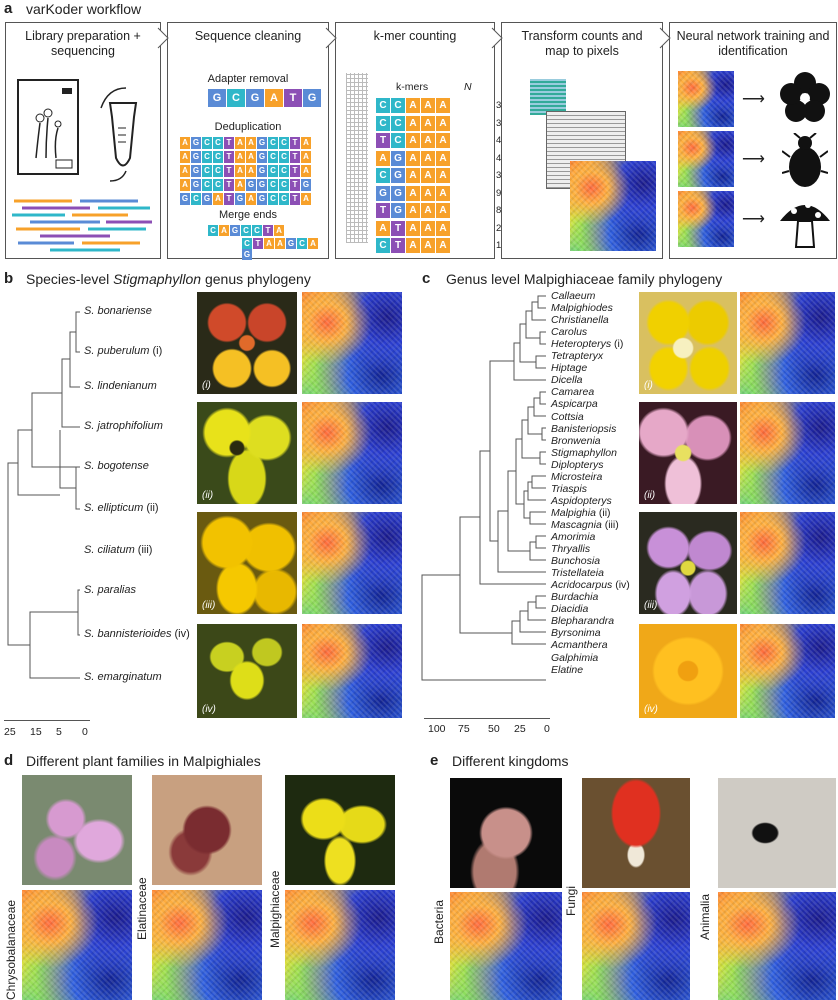 Image resolution: width=838 pixels, height=1000 pixels. I want to click on panel-c-label: c, so click(426, 278).